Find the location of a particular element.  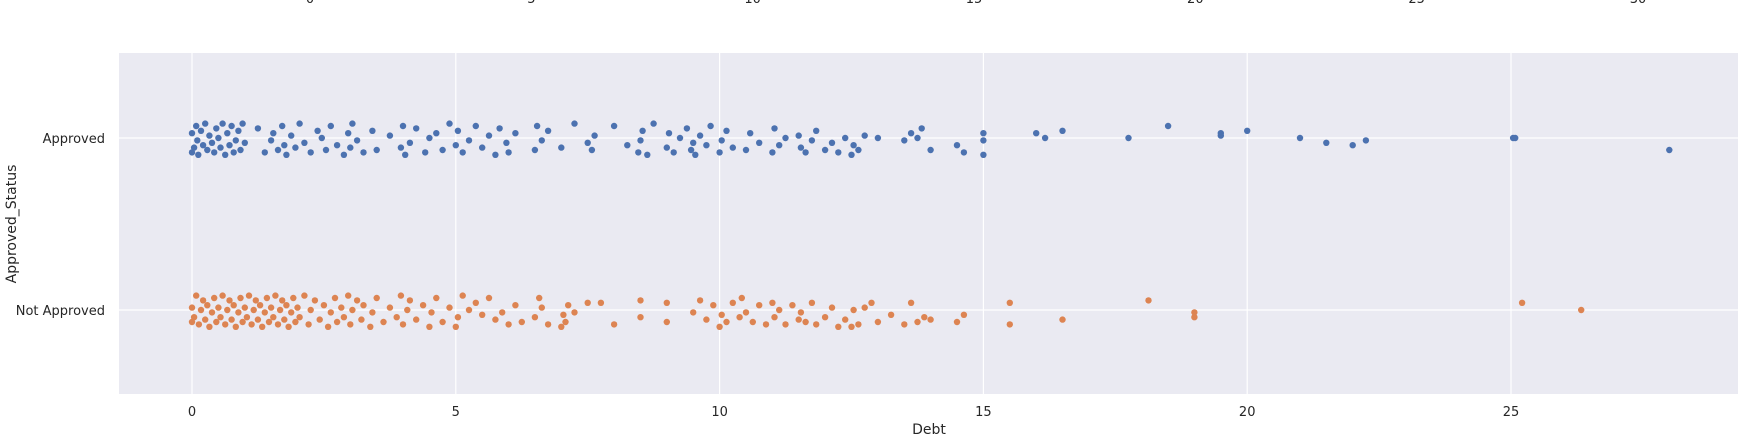

x-tick-label: 20 is located at coordinates (1247, 412).